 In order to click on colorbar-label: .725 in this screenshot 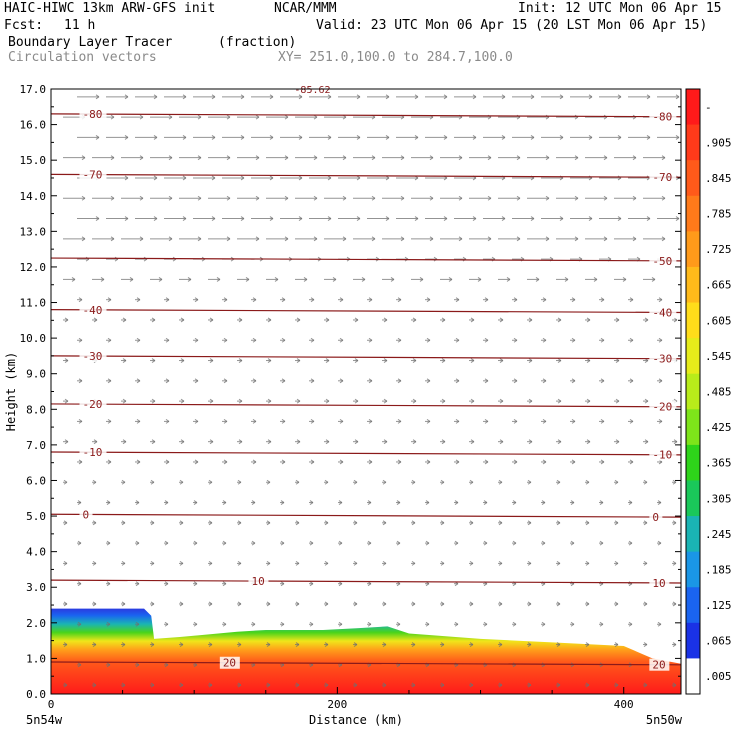, I will do `click(718, 249)`.